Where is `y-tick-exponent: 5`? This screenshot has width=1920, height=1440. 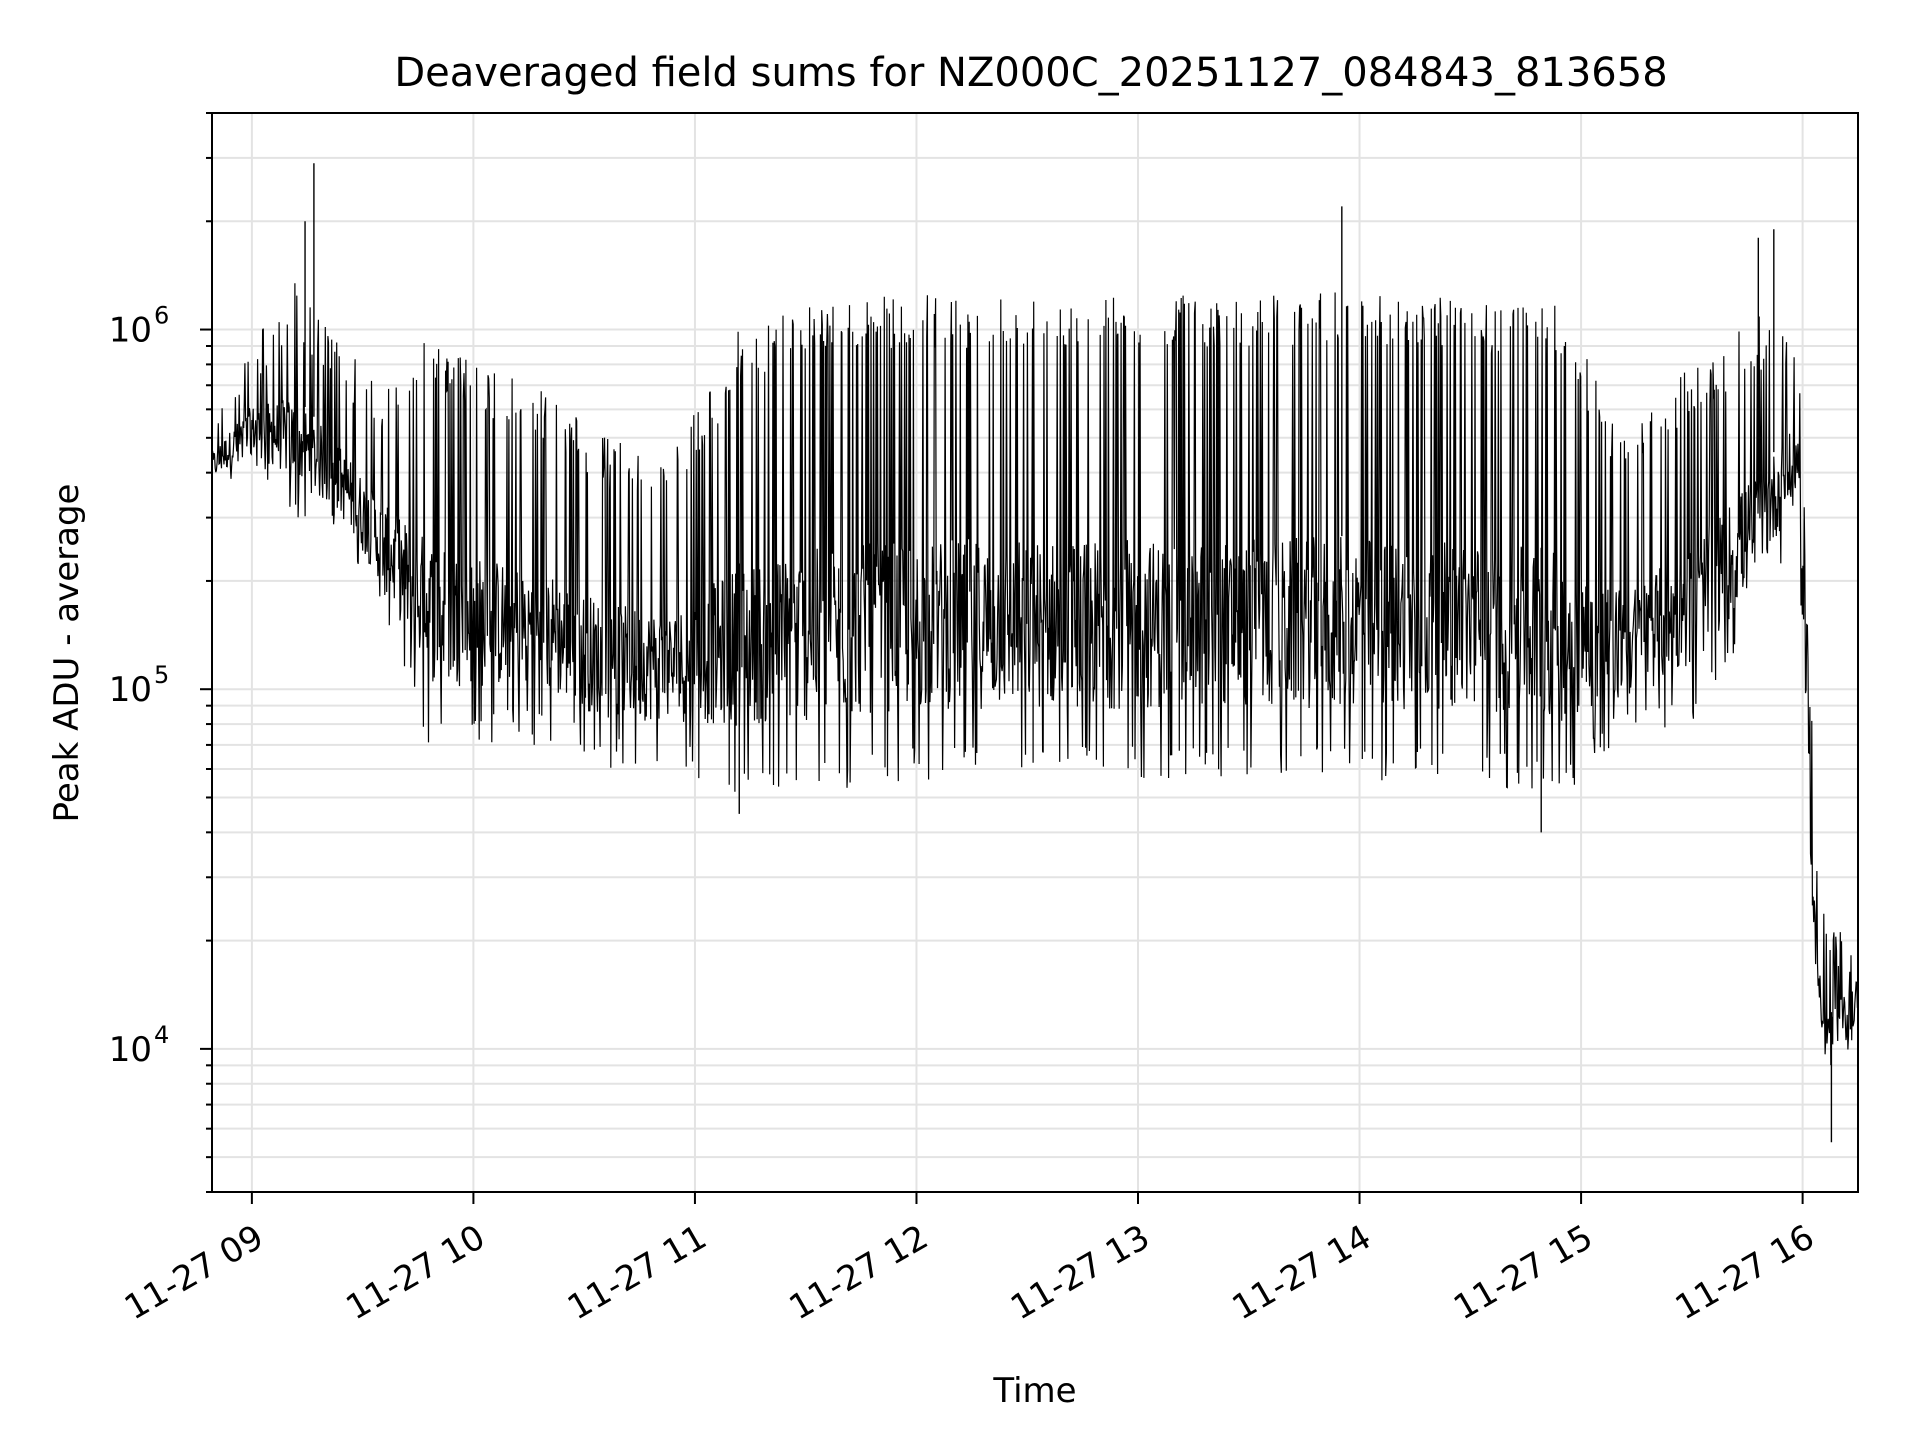 y-tick-exponent: 5 is located at coordinates (161, 675).